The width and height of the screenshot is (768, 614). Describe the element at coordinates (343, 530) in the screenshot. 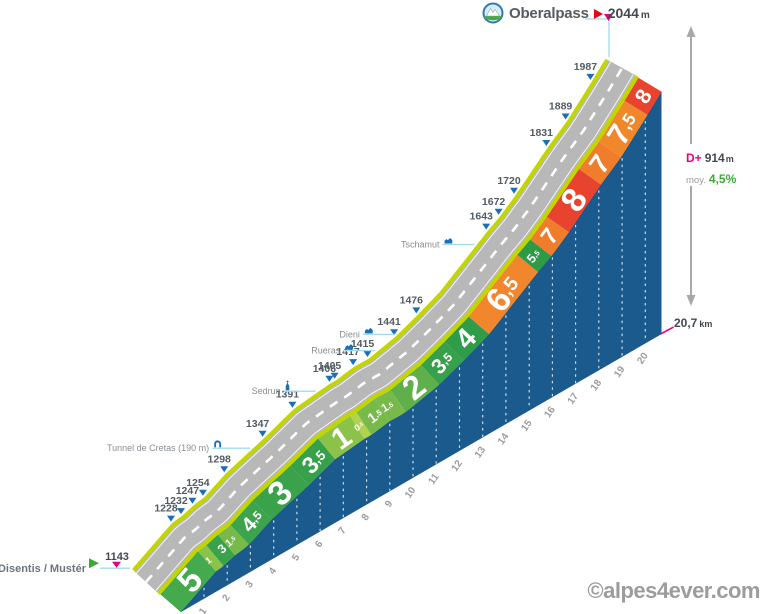

I see `km-tick-label: 7` at that location.